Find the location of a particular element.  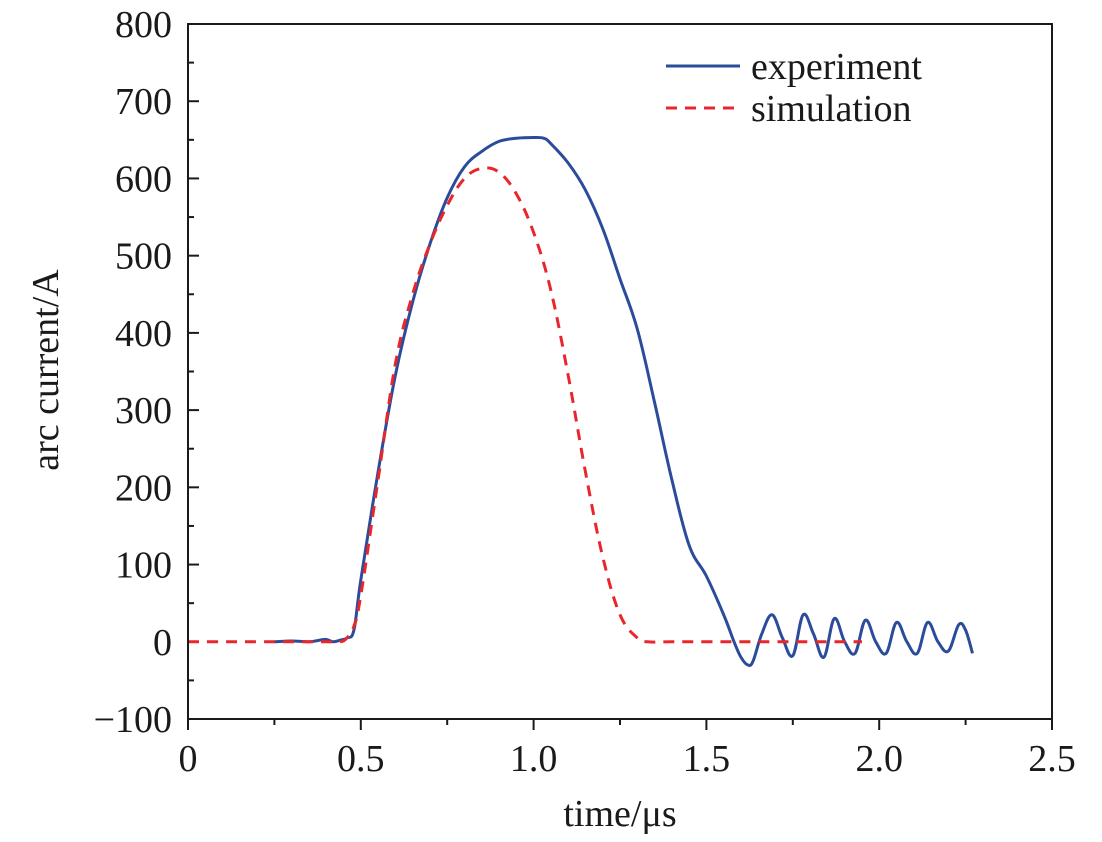

x-tick-label: 2.5 is located at coordinates (1052, 759).